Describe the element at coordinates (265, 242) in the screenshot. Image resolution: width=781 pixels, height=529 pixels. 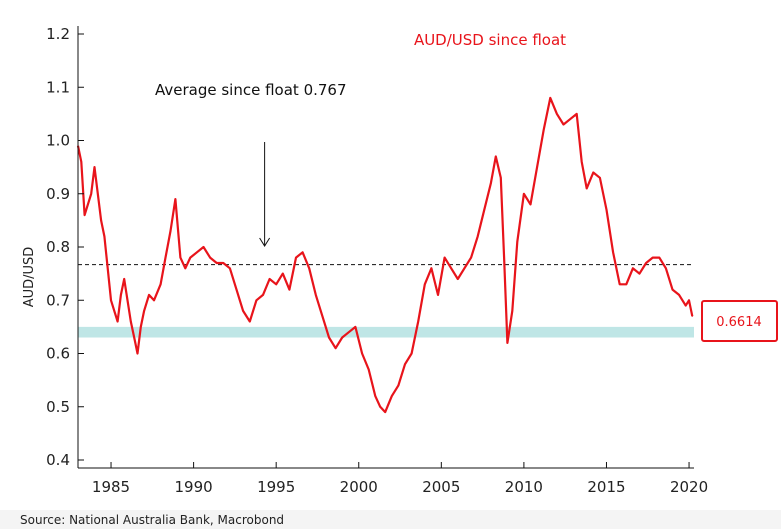
I see `annotation-arrow-head` at that location.